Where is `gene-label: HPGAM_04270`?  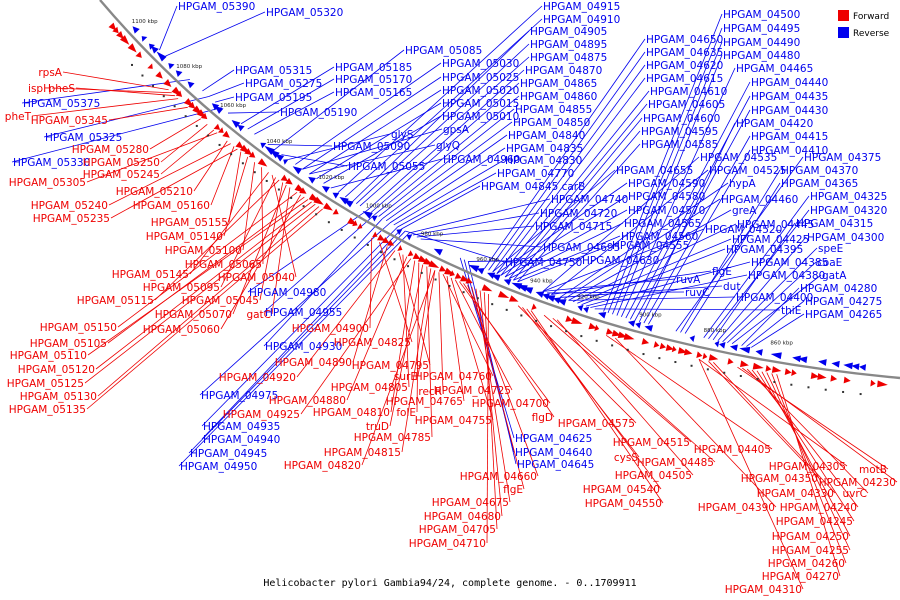 gene-label: HPGAM_04270 is located at coordinates (800, 577).